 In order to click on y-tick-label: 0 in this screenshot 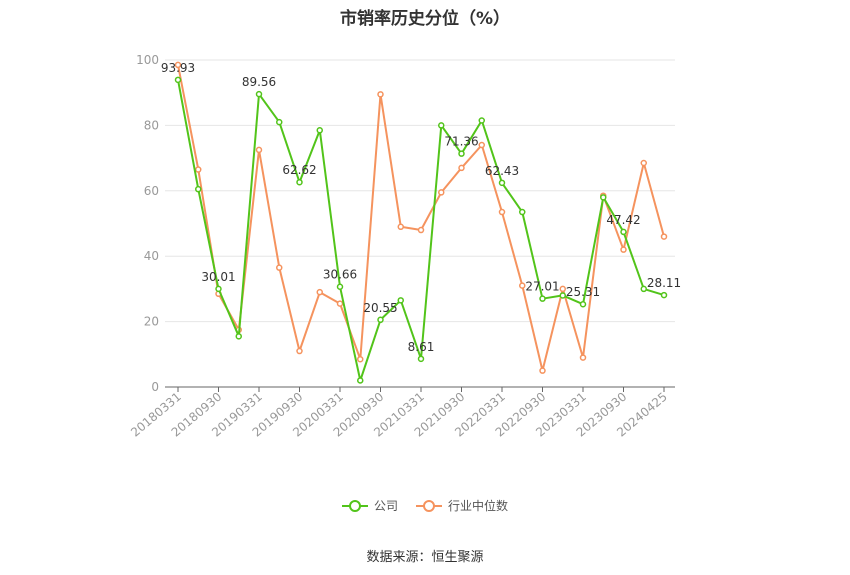, I will do `click(155, 387)`.